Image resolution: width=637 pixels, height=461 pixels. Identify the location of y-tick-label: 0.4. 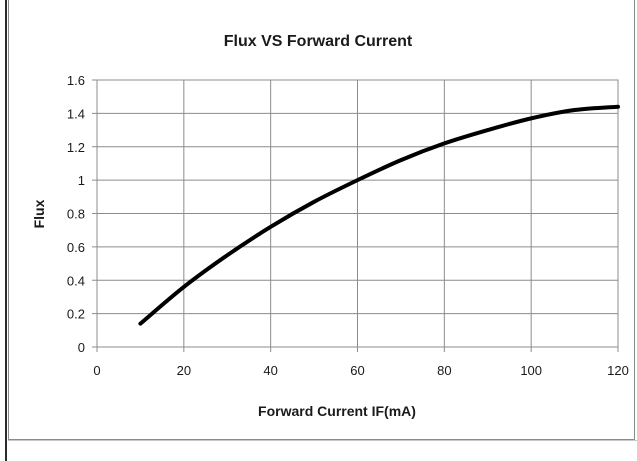
(76, 280).